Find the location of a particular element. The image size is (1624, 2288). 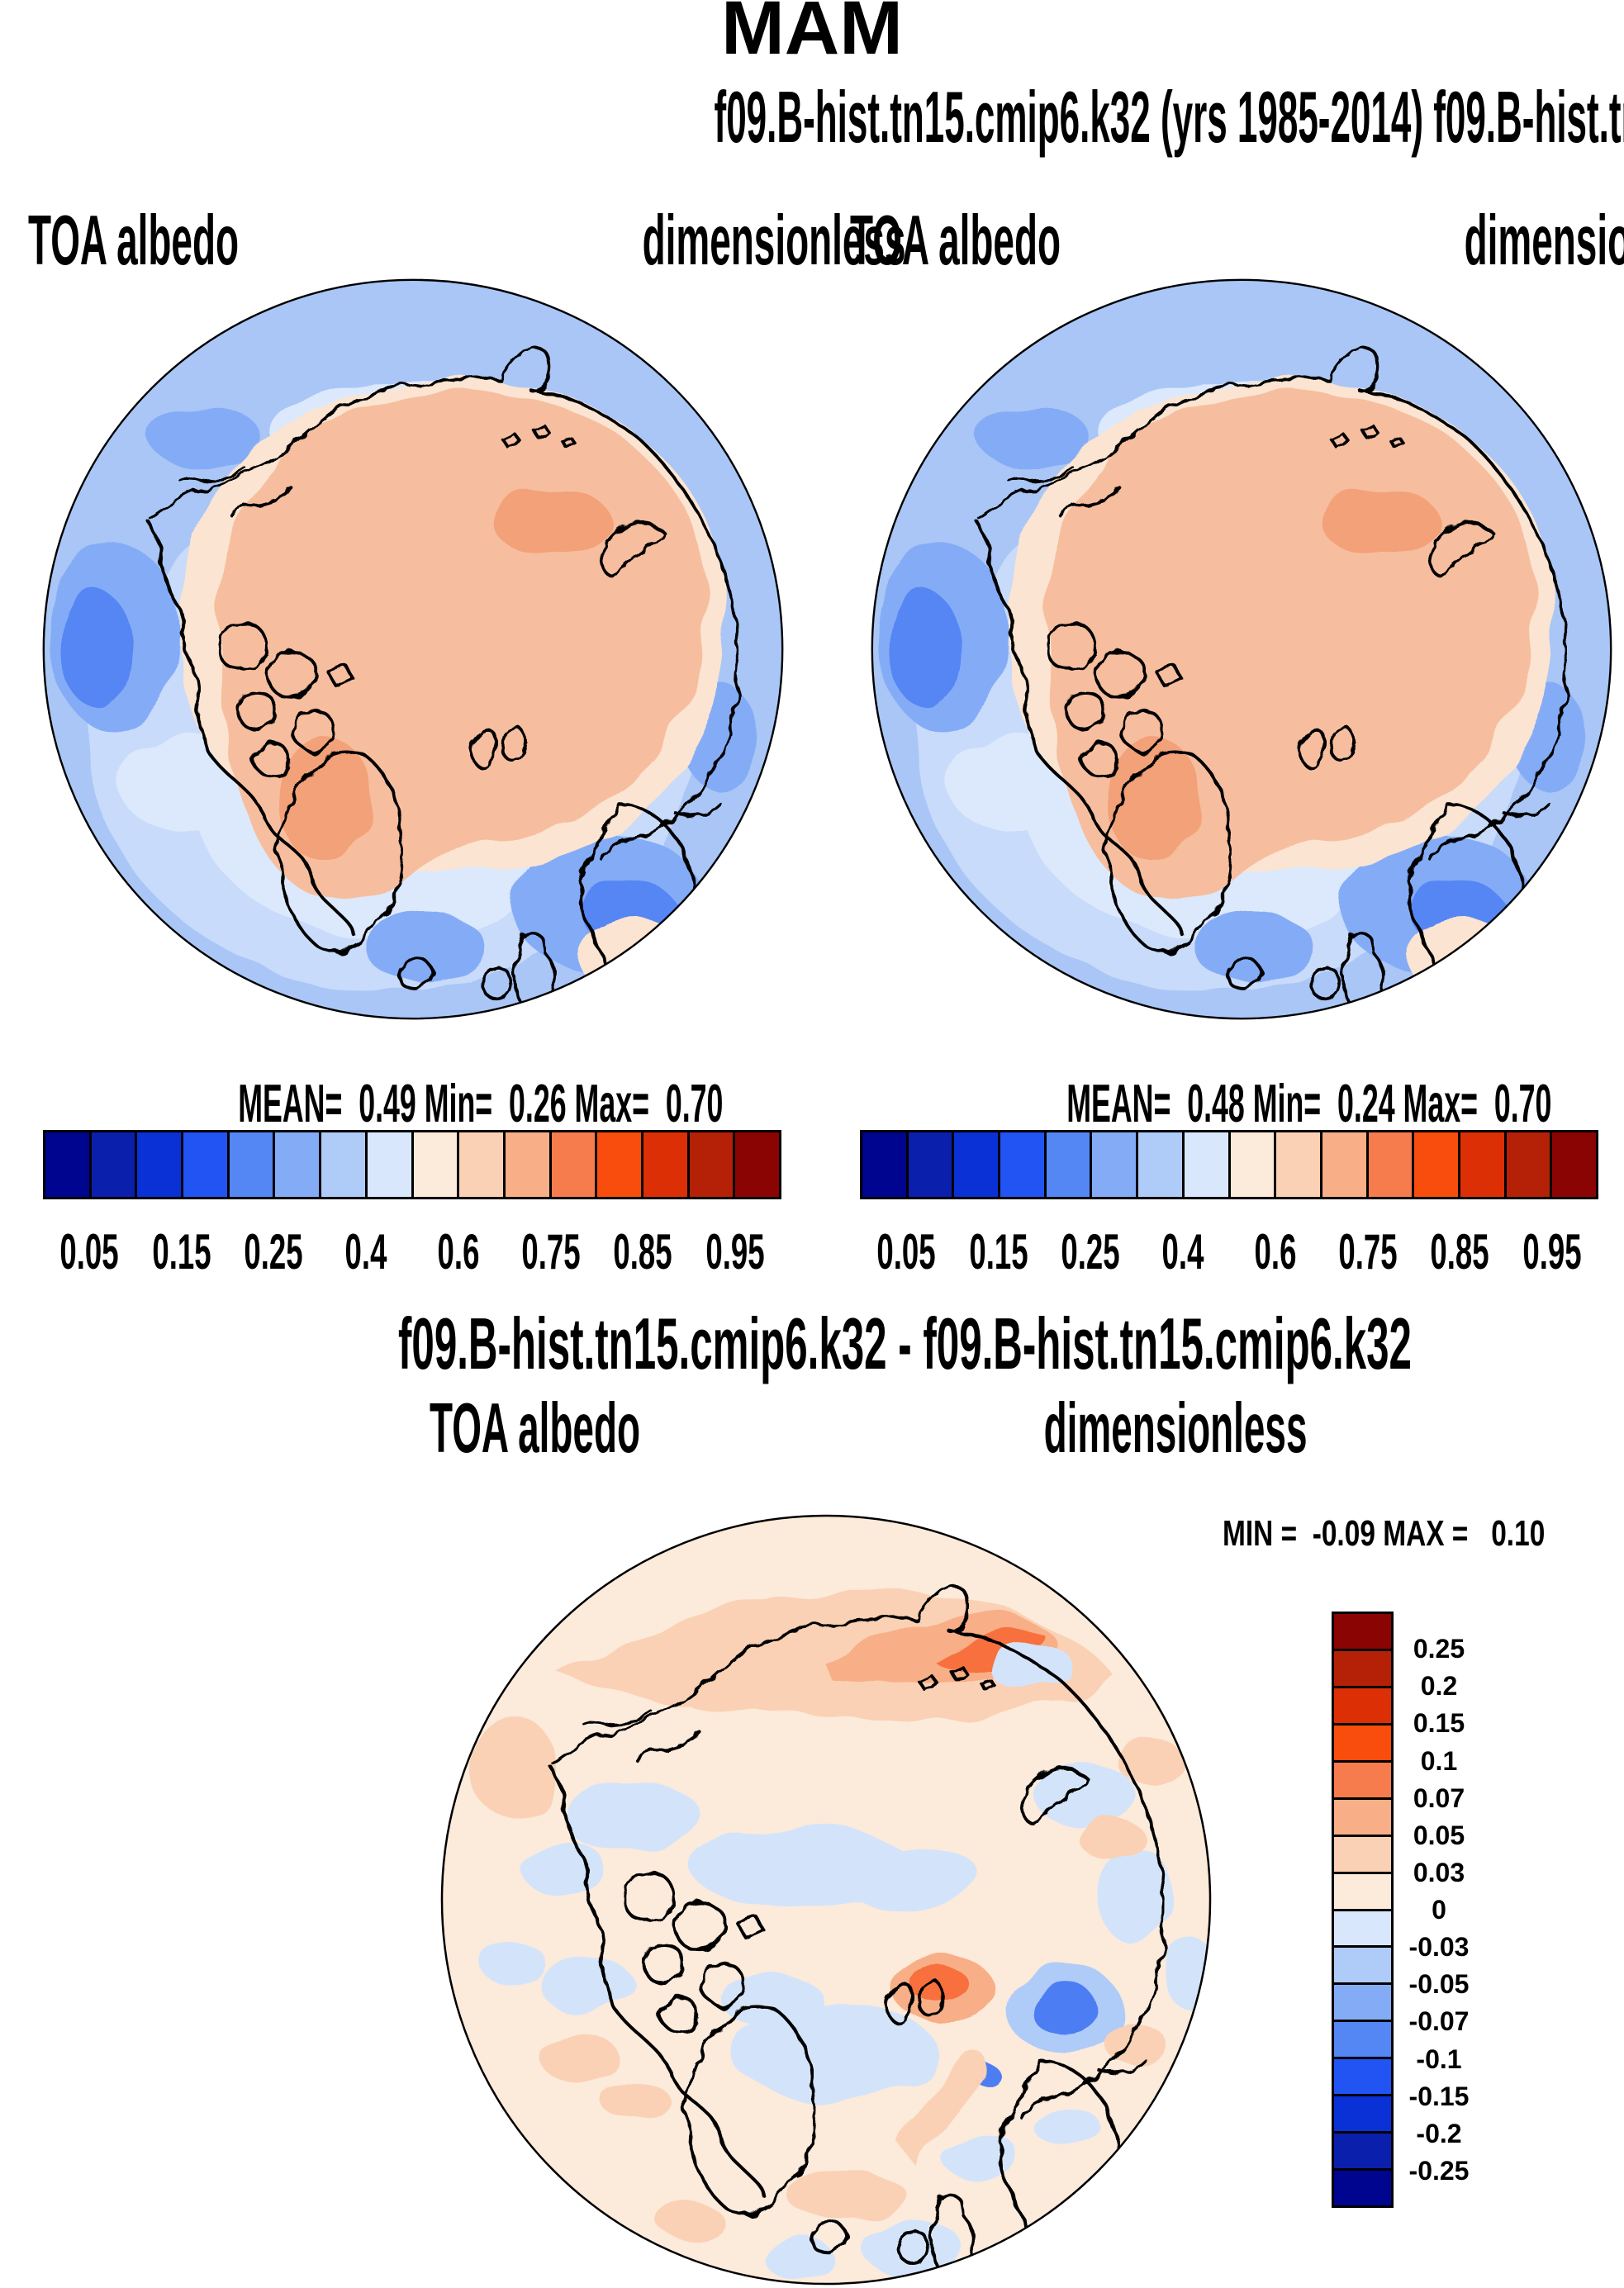

panel2-colorbar is located at coordinates (1229, 1164).